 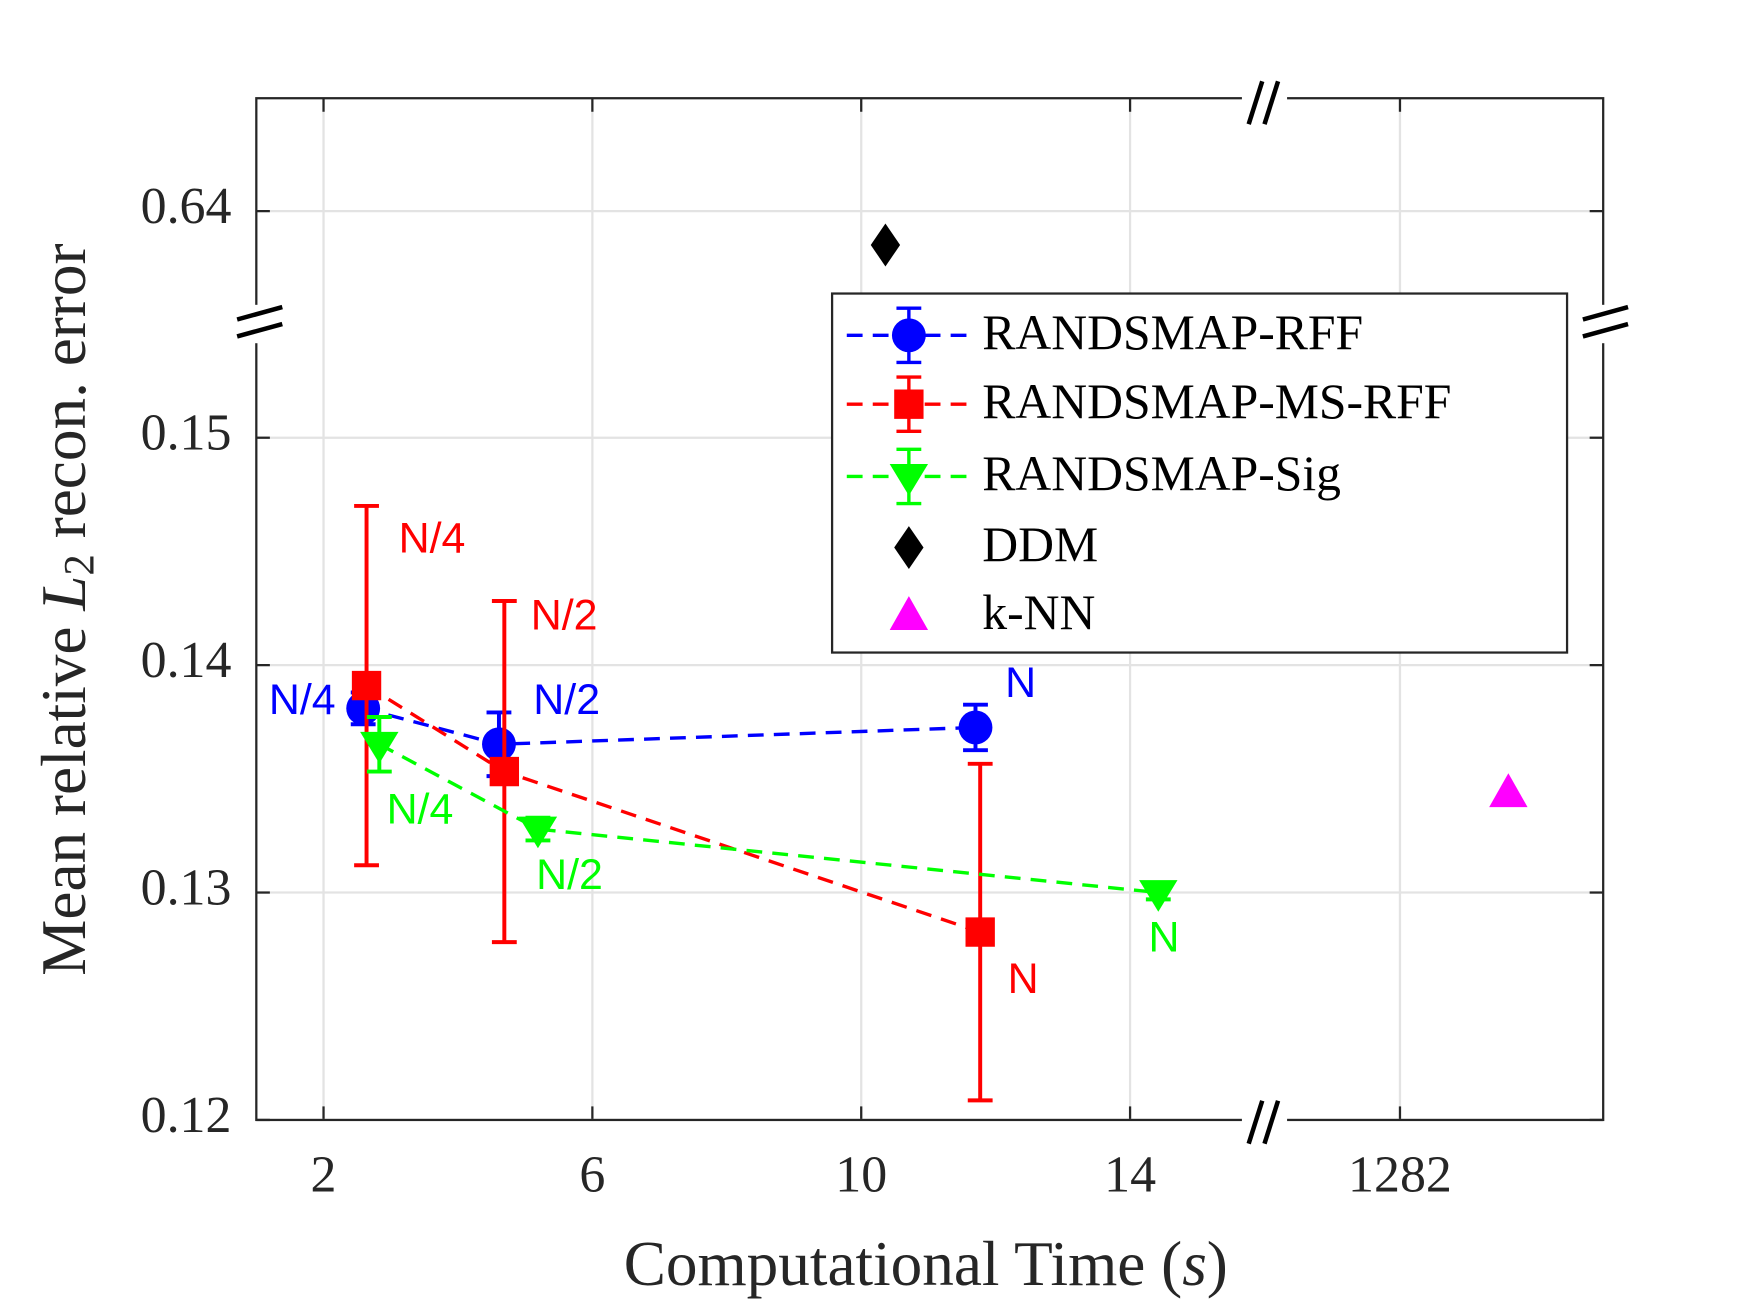 What do you see at coordinates (324, 1175) in the screenshot?
I see `x-tick-label: 2` at bounding box center [324, 1175].